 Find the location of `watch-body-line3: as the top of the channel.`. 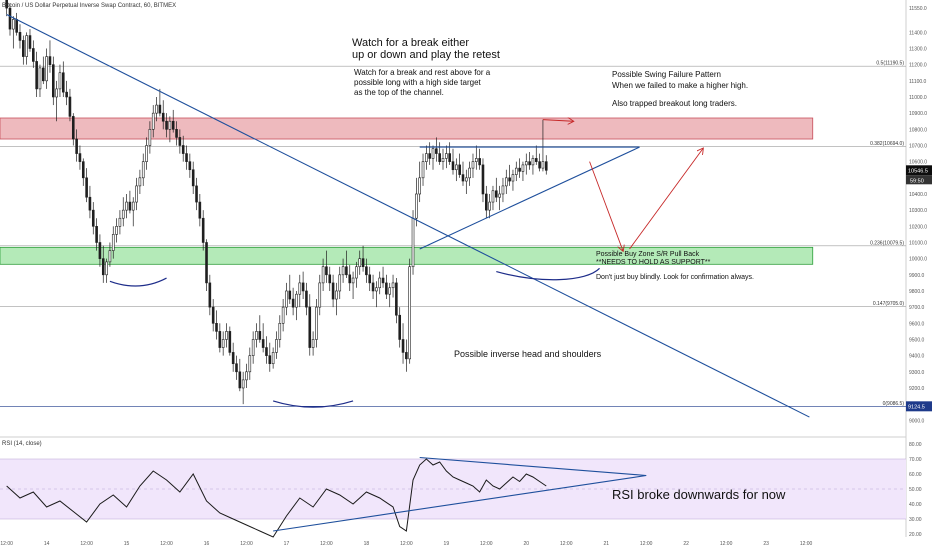

watch-body-line3: as the top of the channel. is located at coordinates (399, 92).